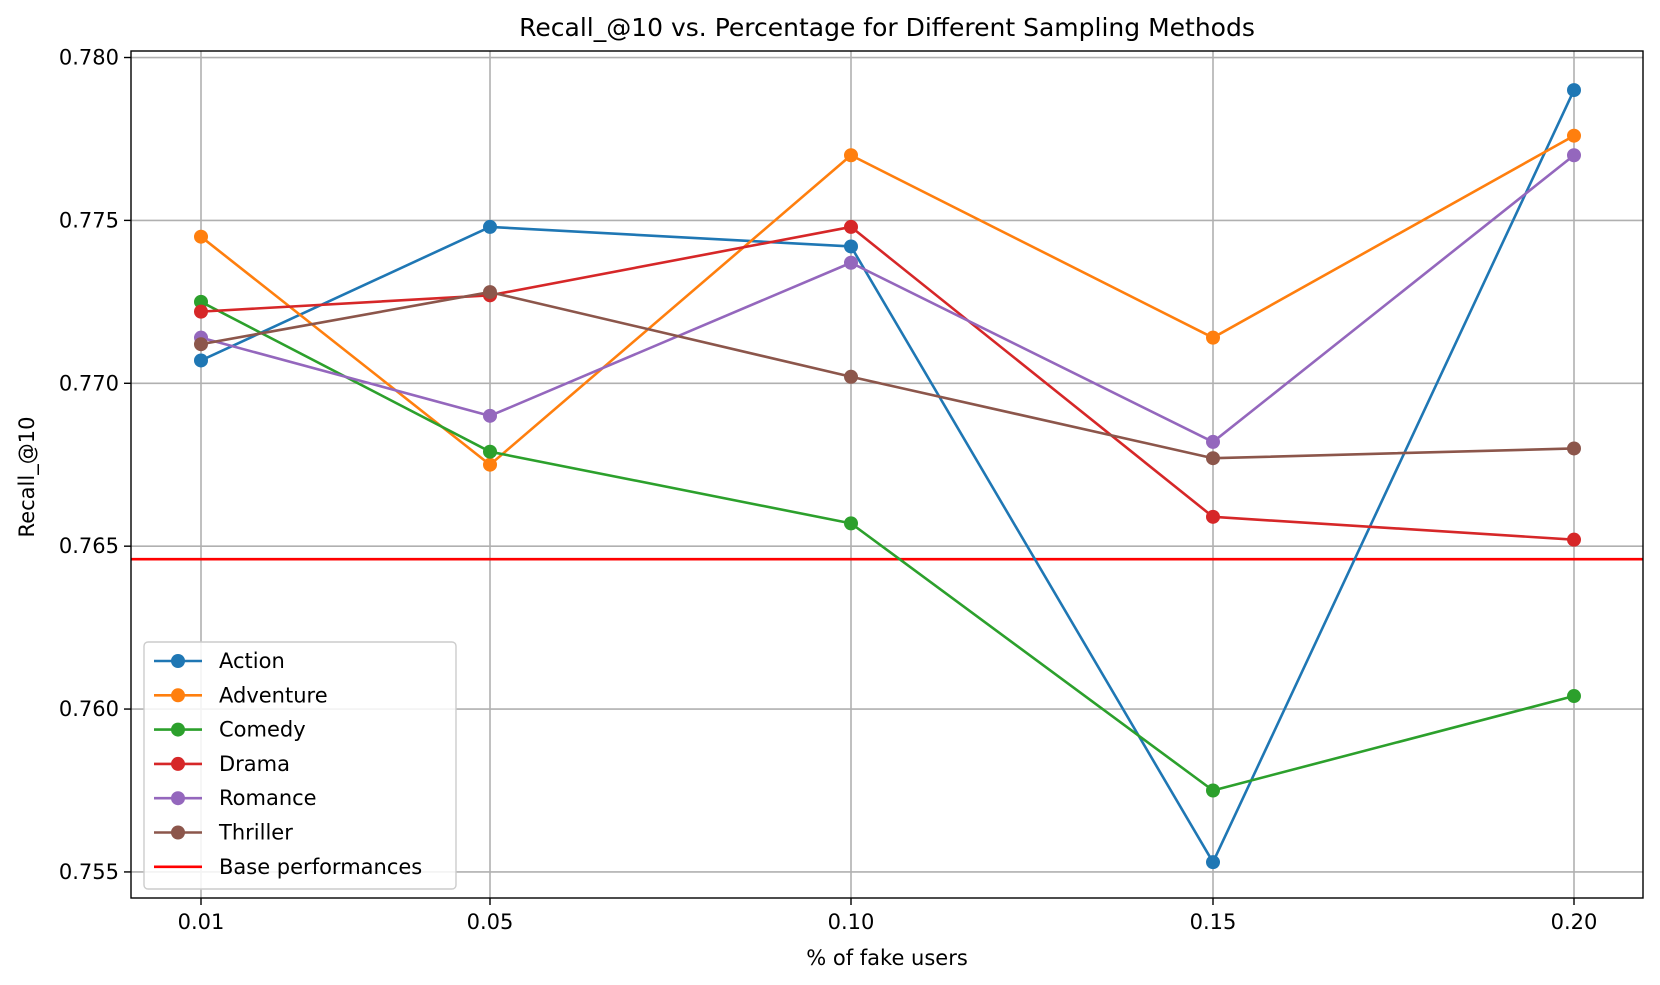 Image resolution: width=1660 pixels, height=985 pixels. What do you see at coordinates (268, 798) in the screenshot?
I see `legend-label: Romance` at bounding box center [268, 798].